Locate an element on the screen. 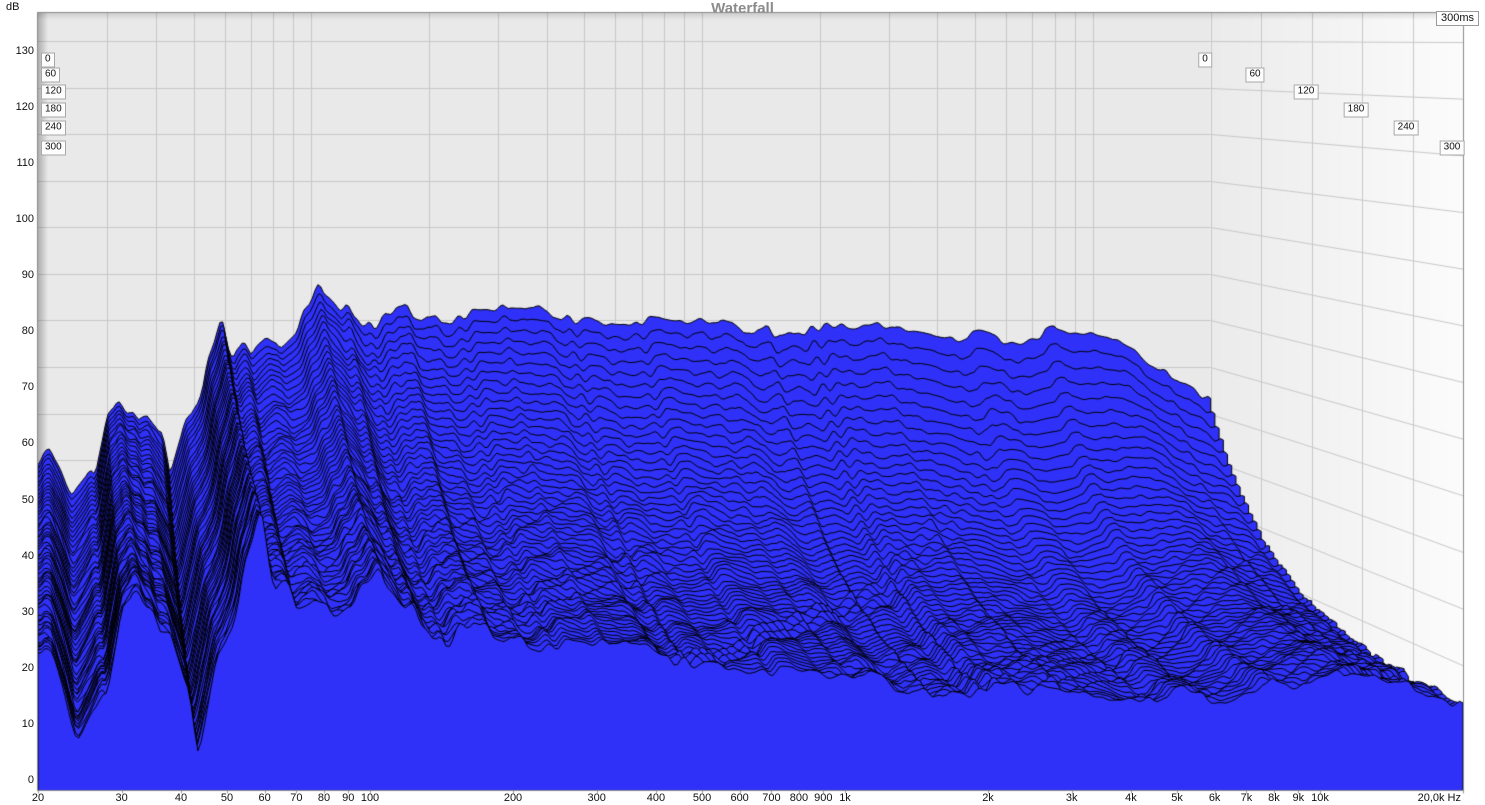 This screenshot has height=805, width=1485. x-axis-tick-label: 3k is located at coordinates (1071, 798).